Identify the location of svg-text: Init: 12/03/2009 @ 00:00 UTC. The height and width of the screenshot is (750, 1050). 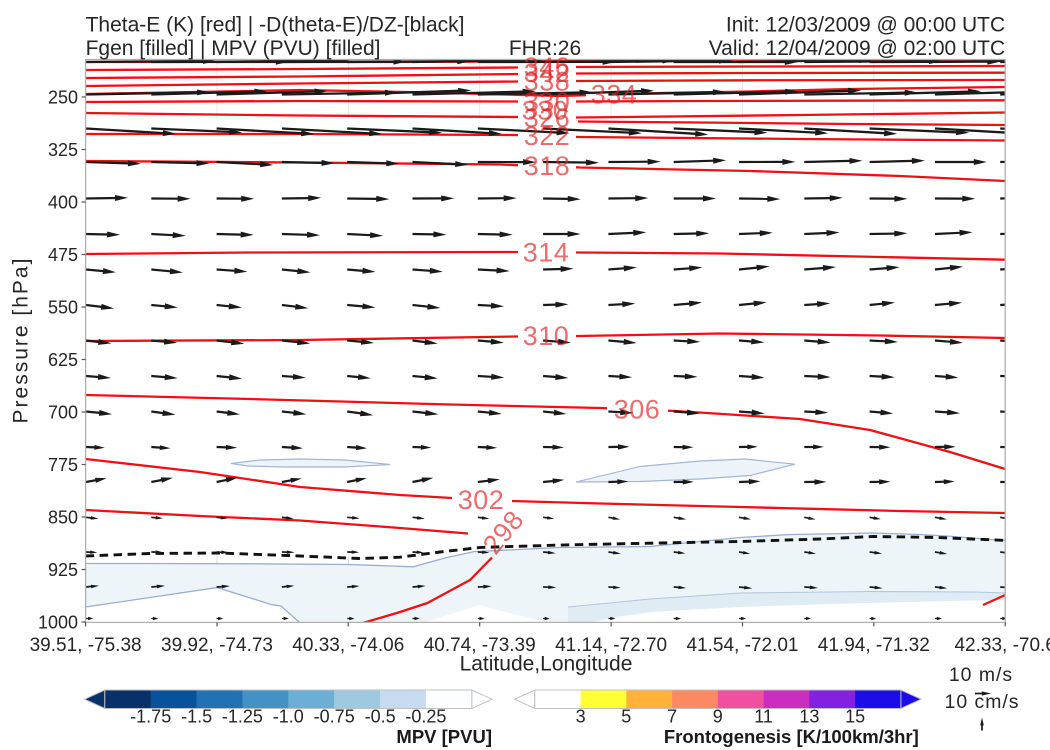
(865, 25).